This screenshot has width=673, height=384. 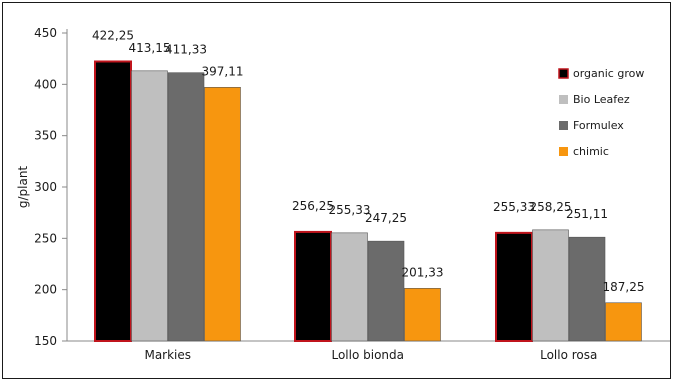 I want to click on data-label: 201,33, so click(x=423, y=272).